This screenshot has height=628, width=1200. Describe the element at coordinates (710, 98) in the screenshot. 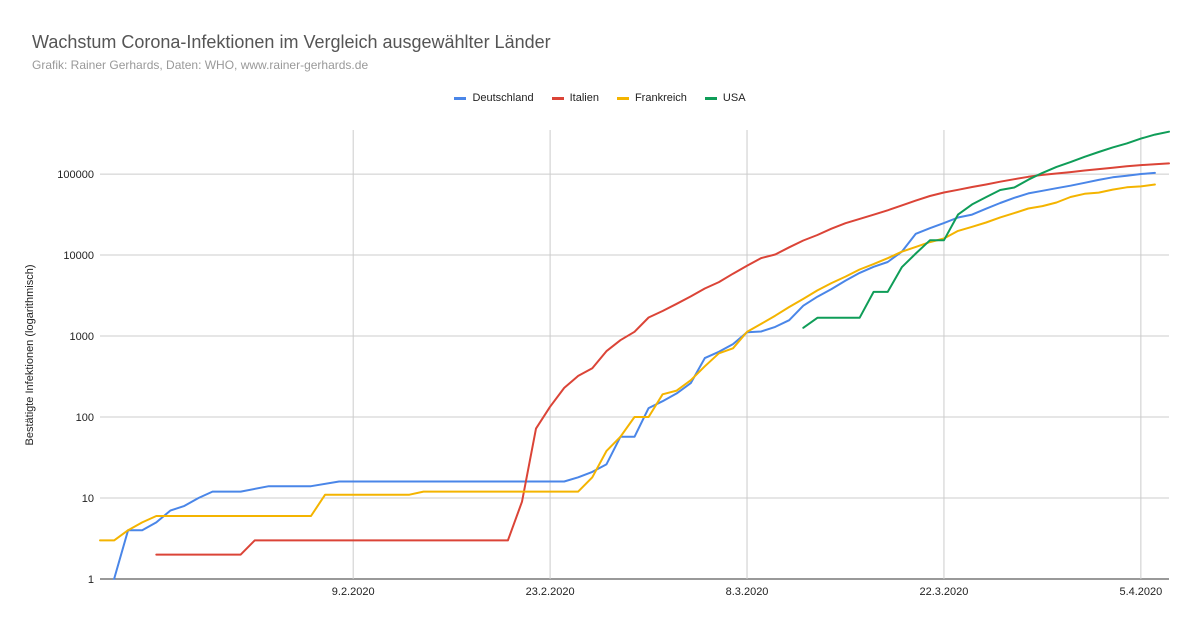

I see `legend-swatch-usa` at that location.